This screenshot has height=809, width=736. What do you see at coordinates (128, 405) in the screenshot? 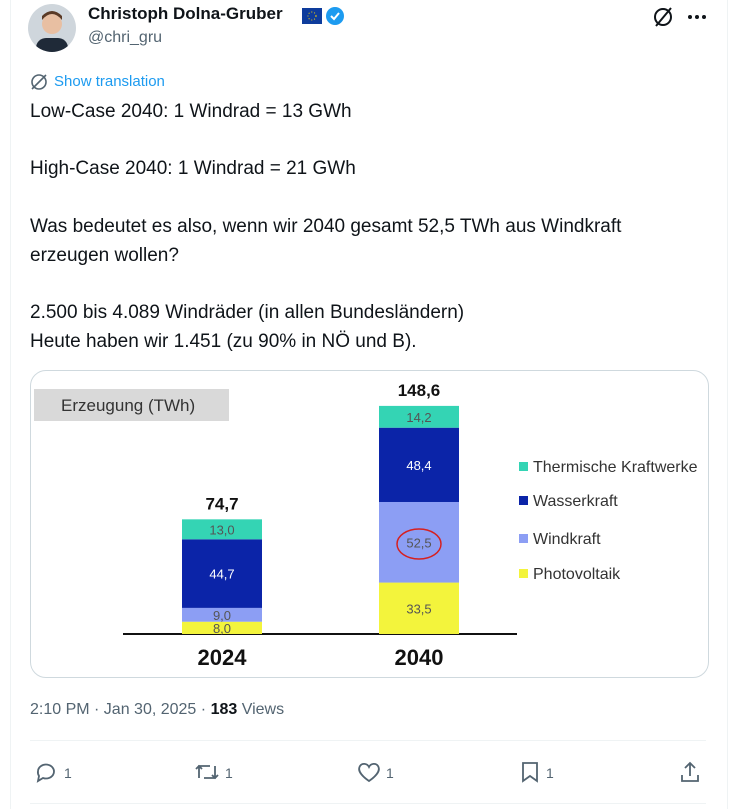
I see `chart-title: Erzeugung (TWh)` at bounding box center [128, 405].